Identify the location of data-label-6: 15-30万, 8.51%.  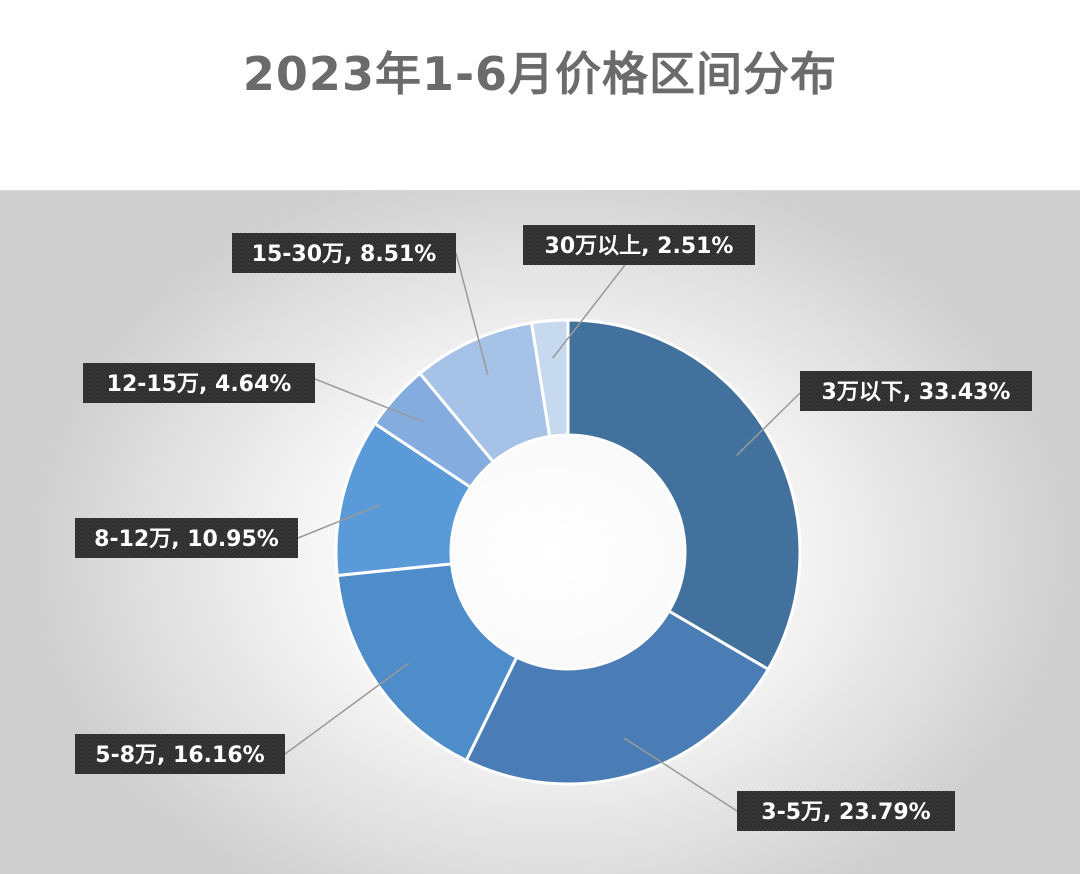
(344, 253).